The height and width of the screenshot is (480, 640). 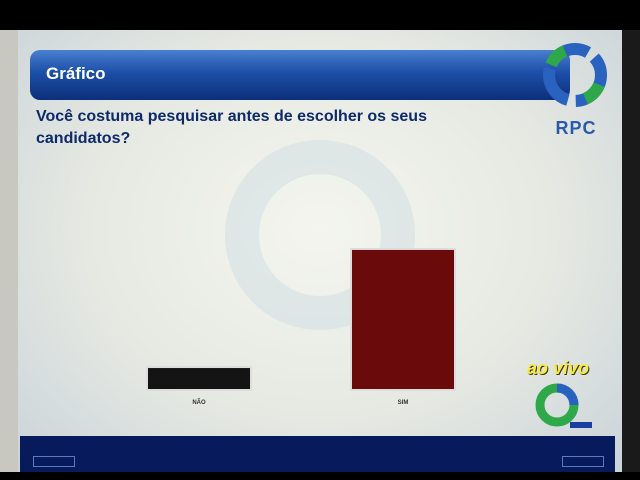 I want to click on header-title: Gráfico, so click(x=76, y=73).